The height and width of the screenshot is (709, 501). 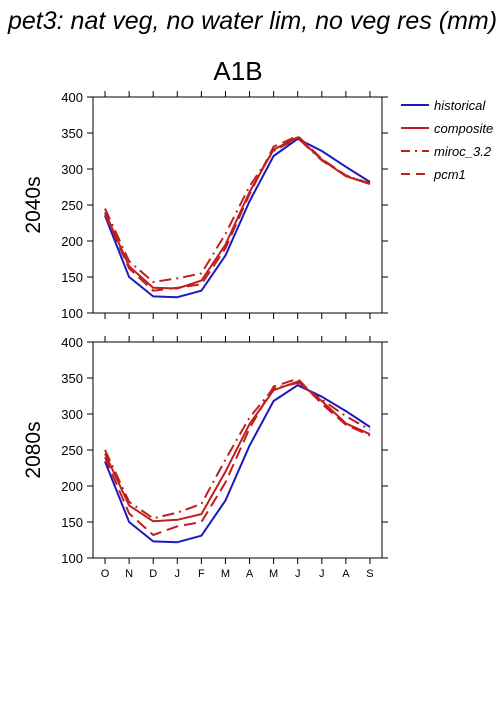 What do you see at coordinates (463, 128) in the screenshot?
I see `legend-label: composite` at bounding box center [463, 128].